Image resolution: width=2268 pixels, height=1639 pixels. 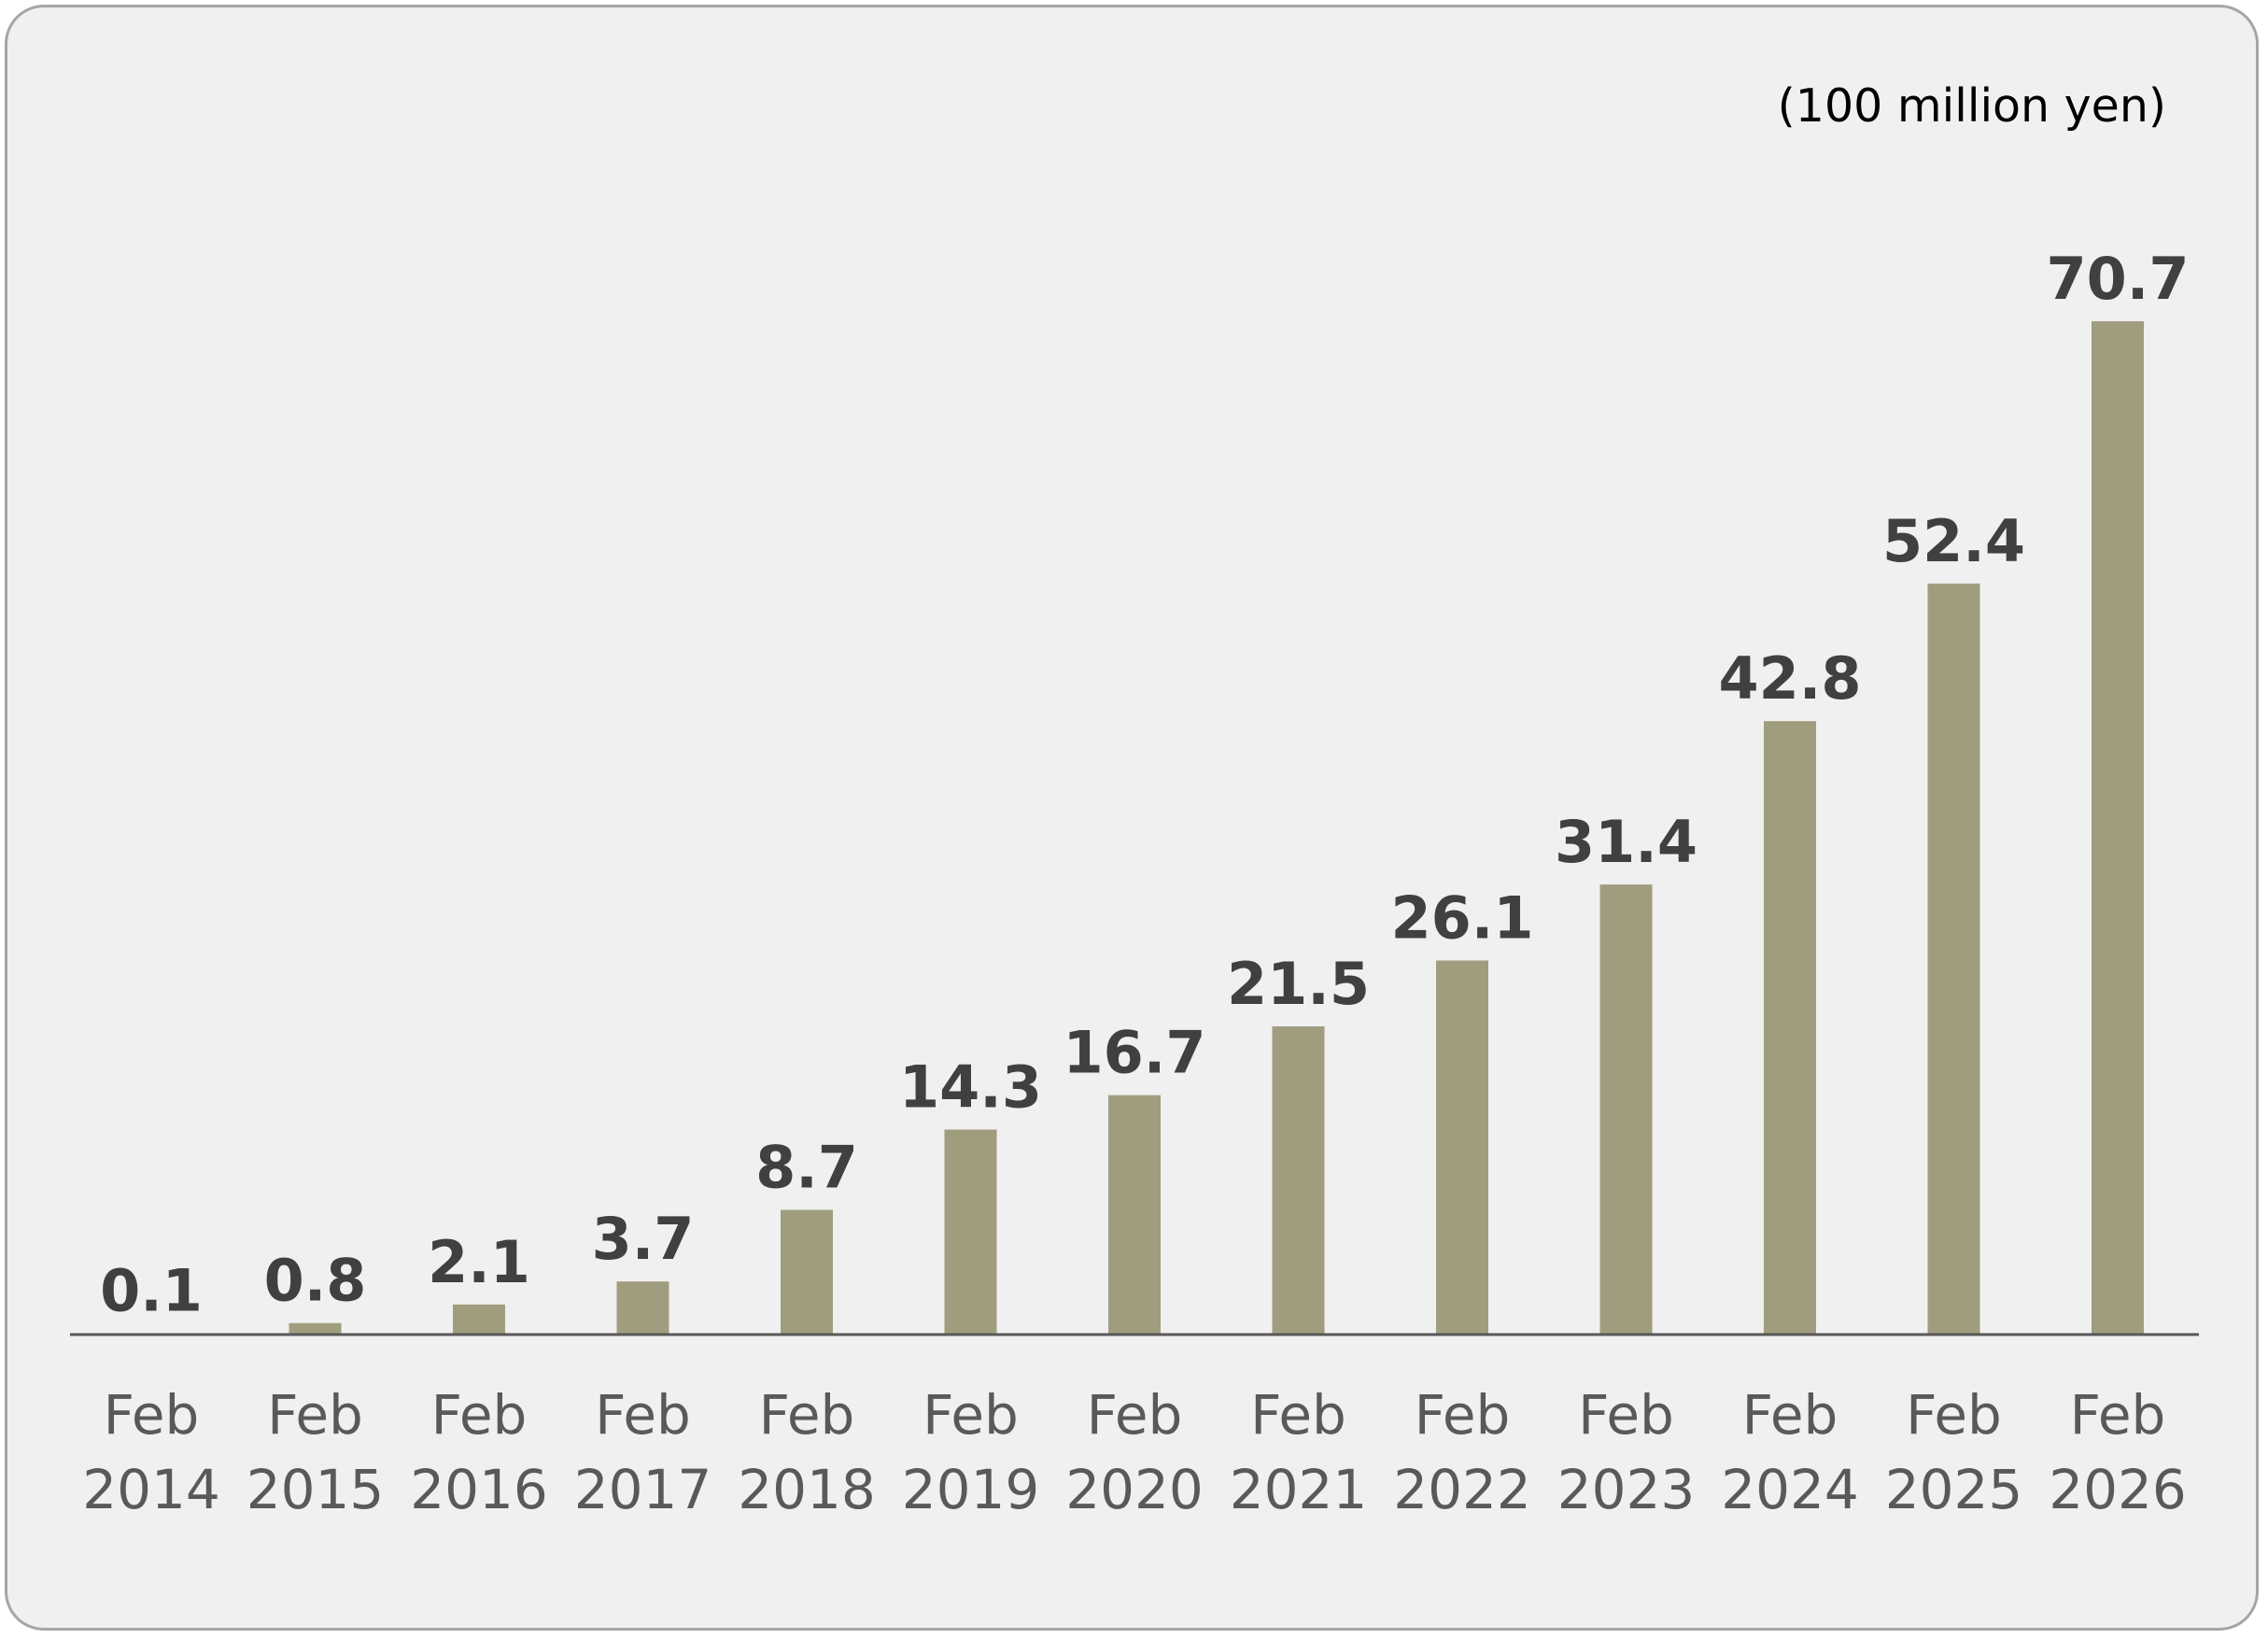 What do you see at coordinates (1626, 1110) in the screenshot?
I see `bar-feb-2023` at bounding box center [1626, 1110].